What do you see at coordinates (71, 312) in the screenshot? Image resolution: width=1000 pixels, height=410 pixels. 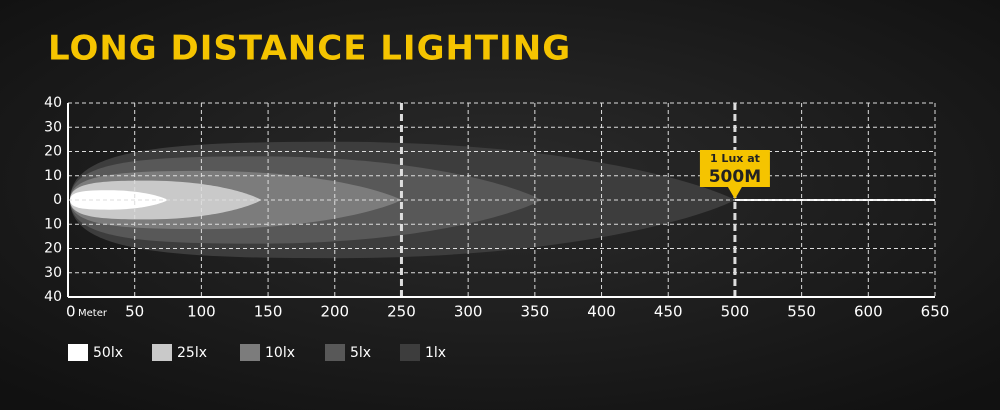 I see `x-tick-label: 0` at bounding box center [71, 312].